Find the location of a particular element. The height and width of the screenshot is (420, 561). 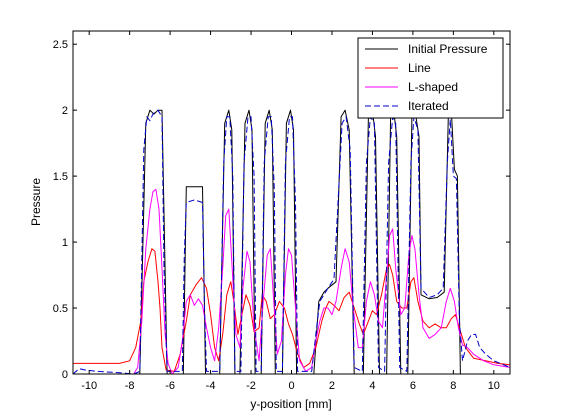

x-tick-label: 0 is located at coordinates (291, 386).